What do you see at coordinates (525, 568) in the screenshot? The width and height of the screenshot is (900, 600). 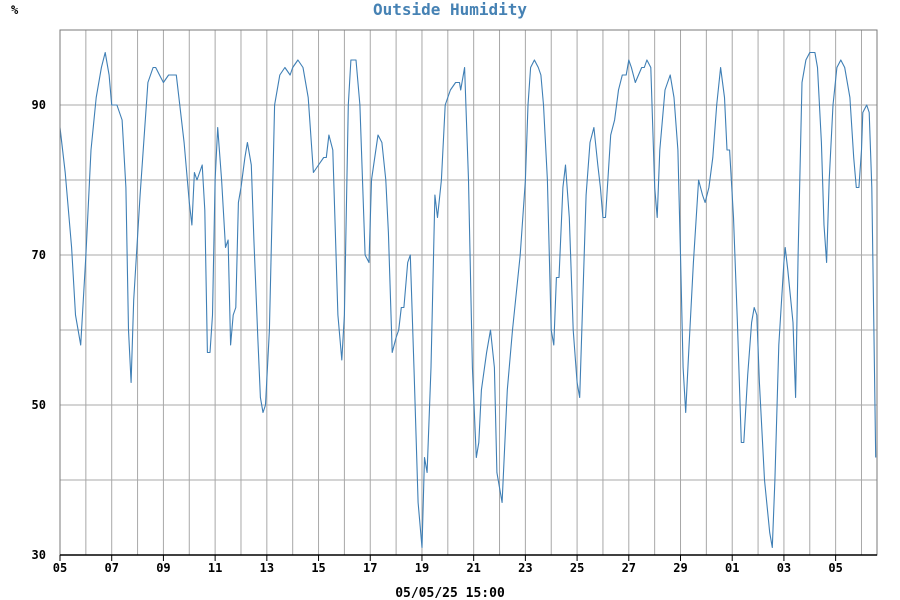 I see `x-tick-label: 23` at bounding box center [525, 568].